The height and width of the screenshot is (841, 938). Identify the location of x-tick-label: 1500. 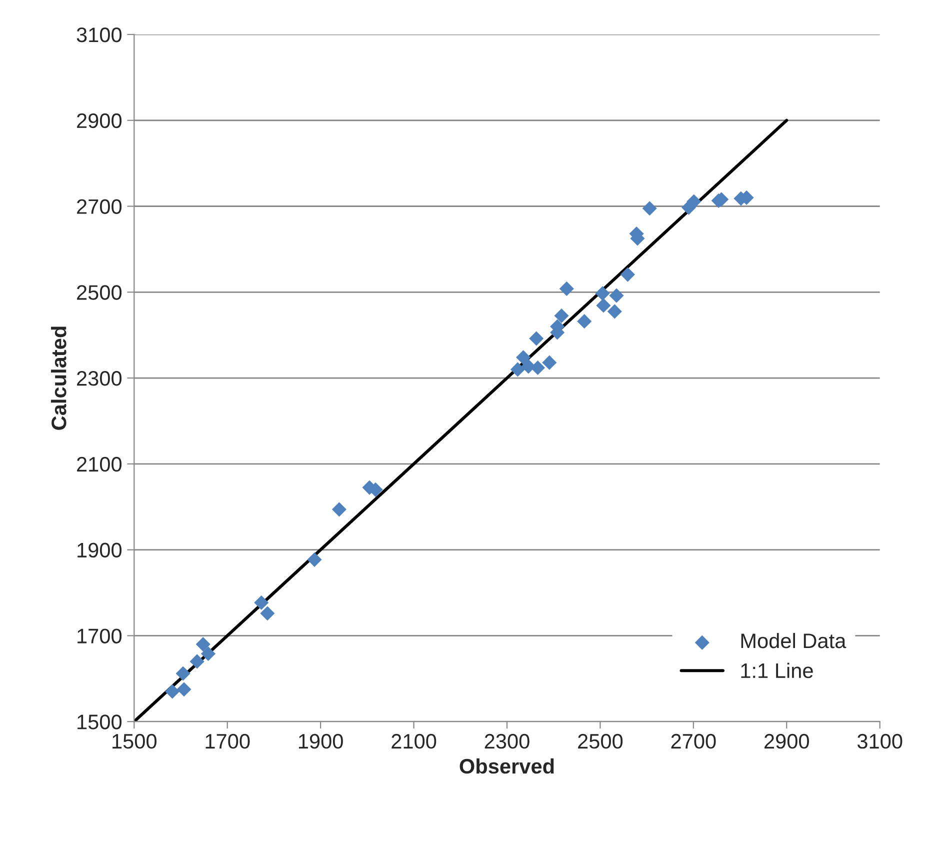
(134, 741).